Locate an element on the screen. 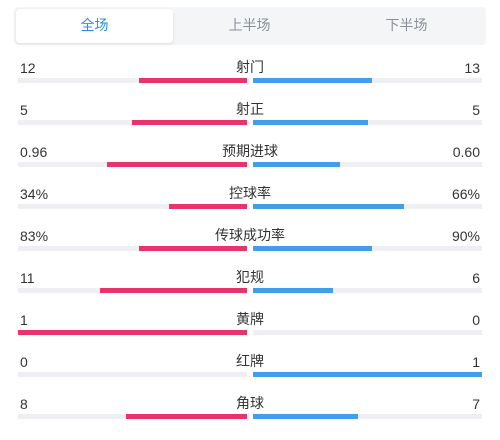  stat-row: 11 犯规 6 is located at coordinates (250, 285).